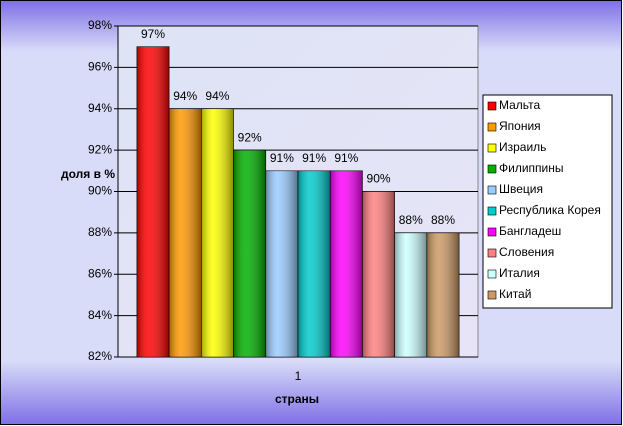  What do you see at coordinates (100, 108) in the screenshot?
I see `y-tick-label: 94%` at bounding box center [100, 108].